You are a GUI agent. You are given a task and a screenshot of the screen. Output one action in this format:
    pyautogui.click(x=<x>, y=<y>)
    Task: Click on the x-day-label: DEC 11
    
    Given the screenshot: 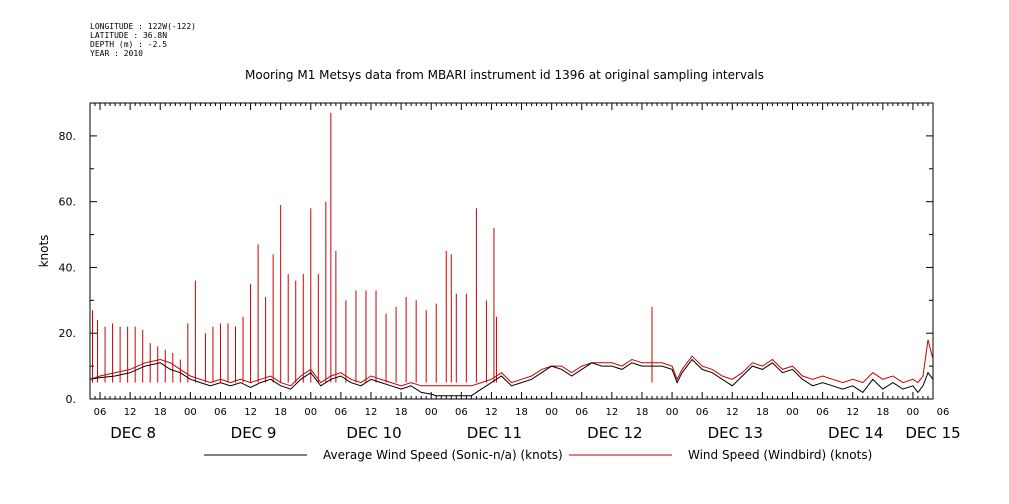 What is the action you would take?
    pyautogui.click(x=494, y=433)
    